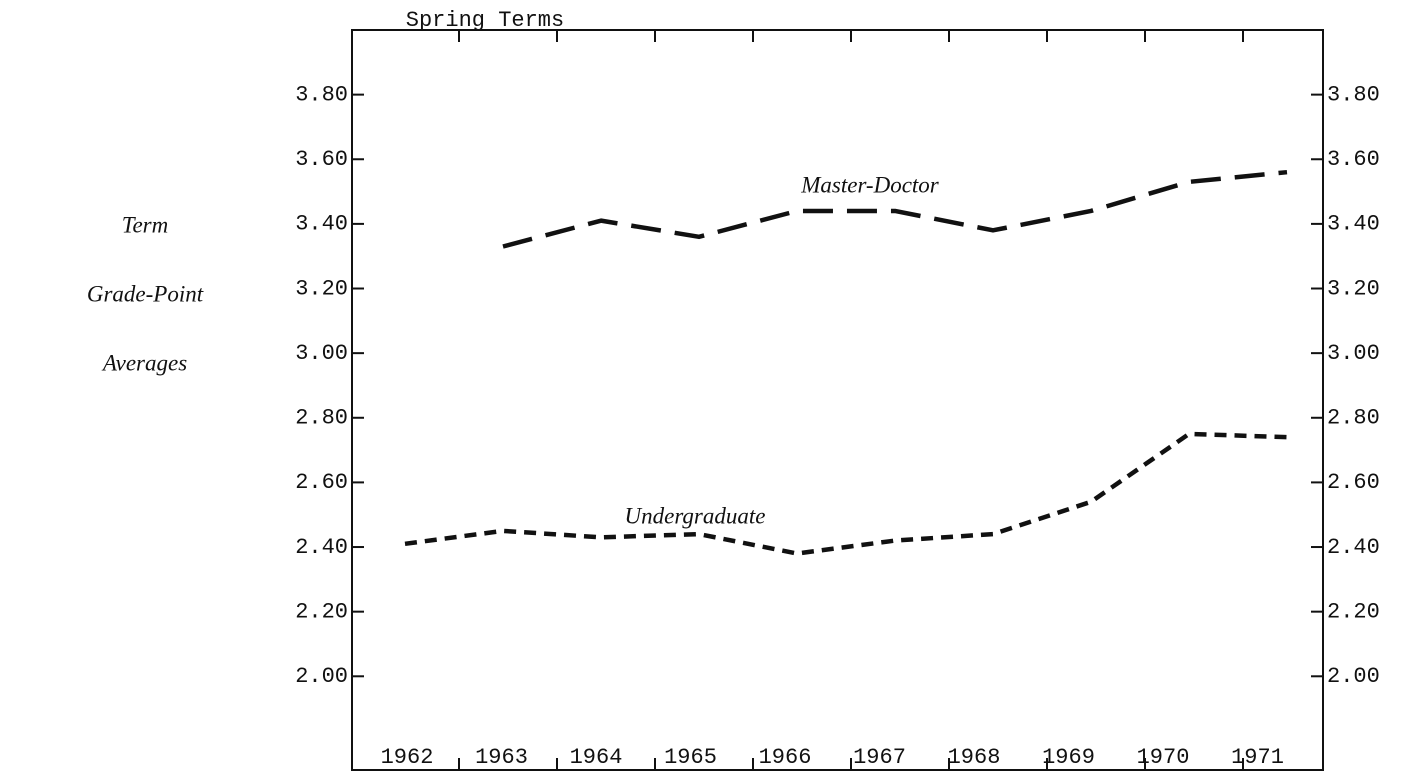  Describe the element at coordinates (1353, 547) in the screenshot. I see `y2-tick-label: 2.40` at that location.